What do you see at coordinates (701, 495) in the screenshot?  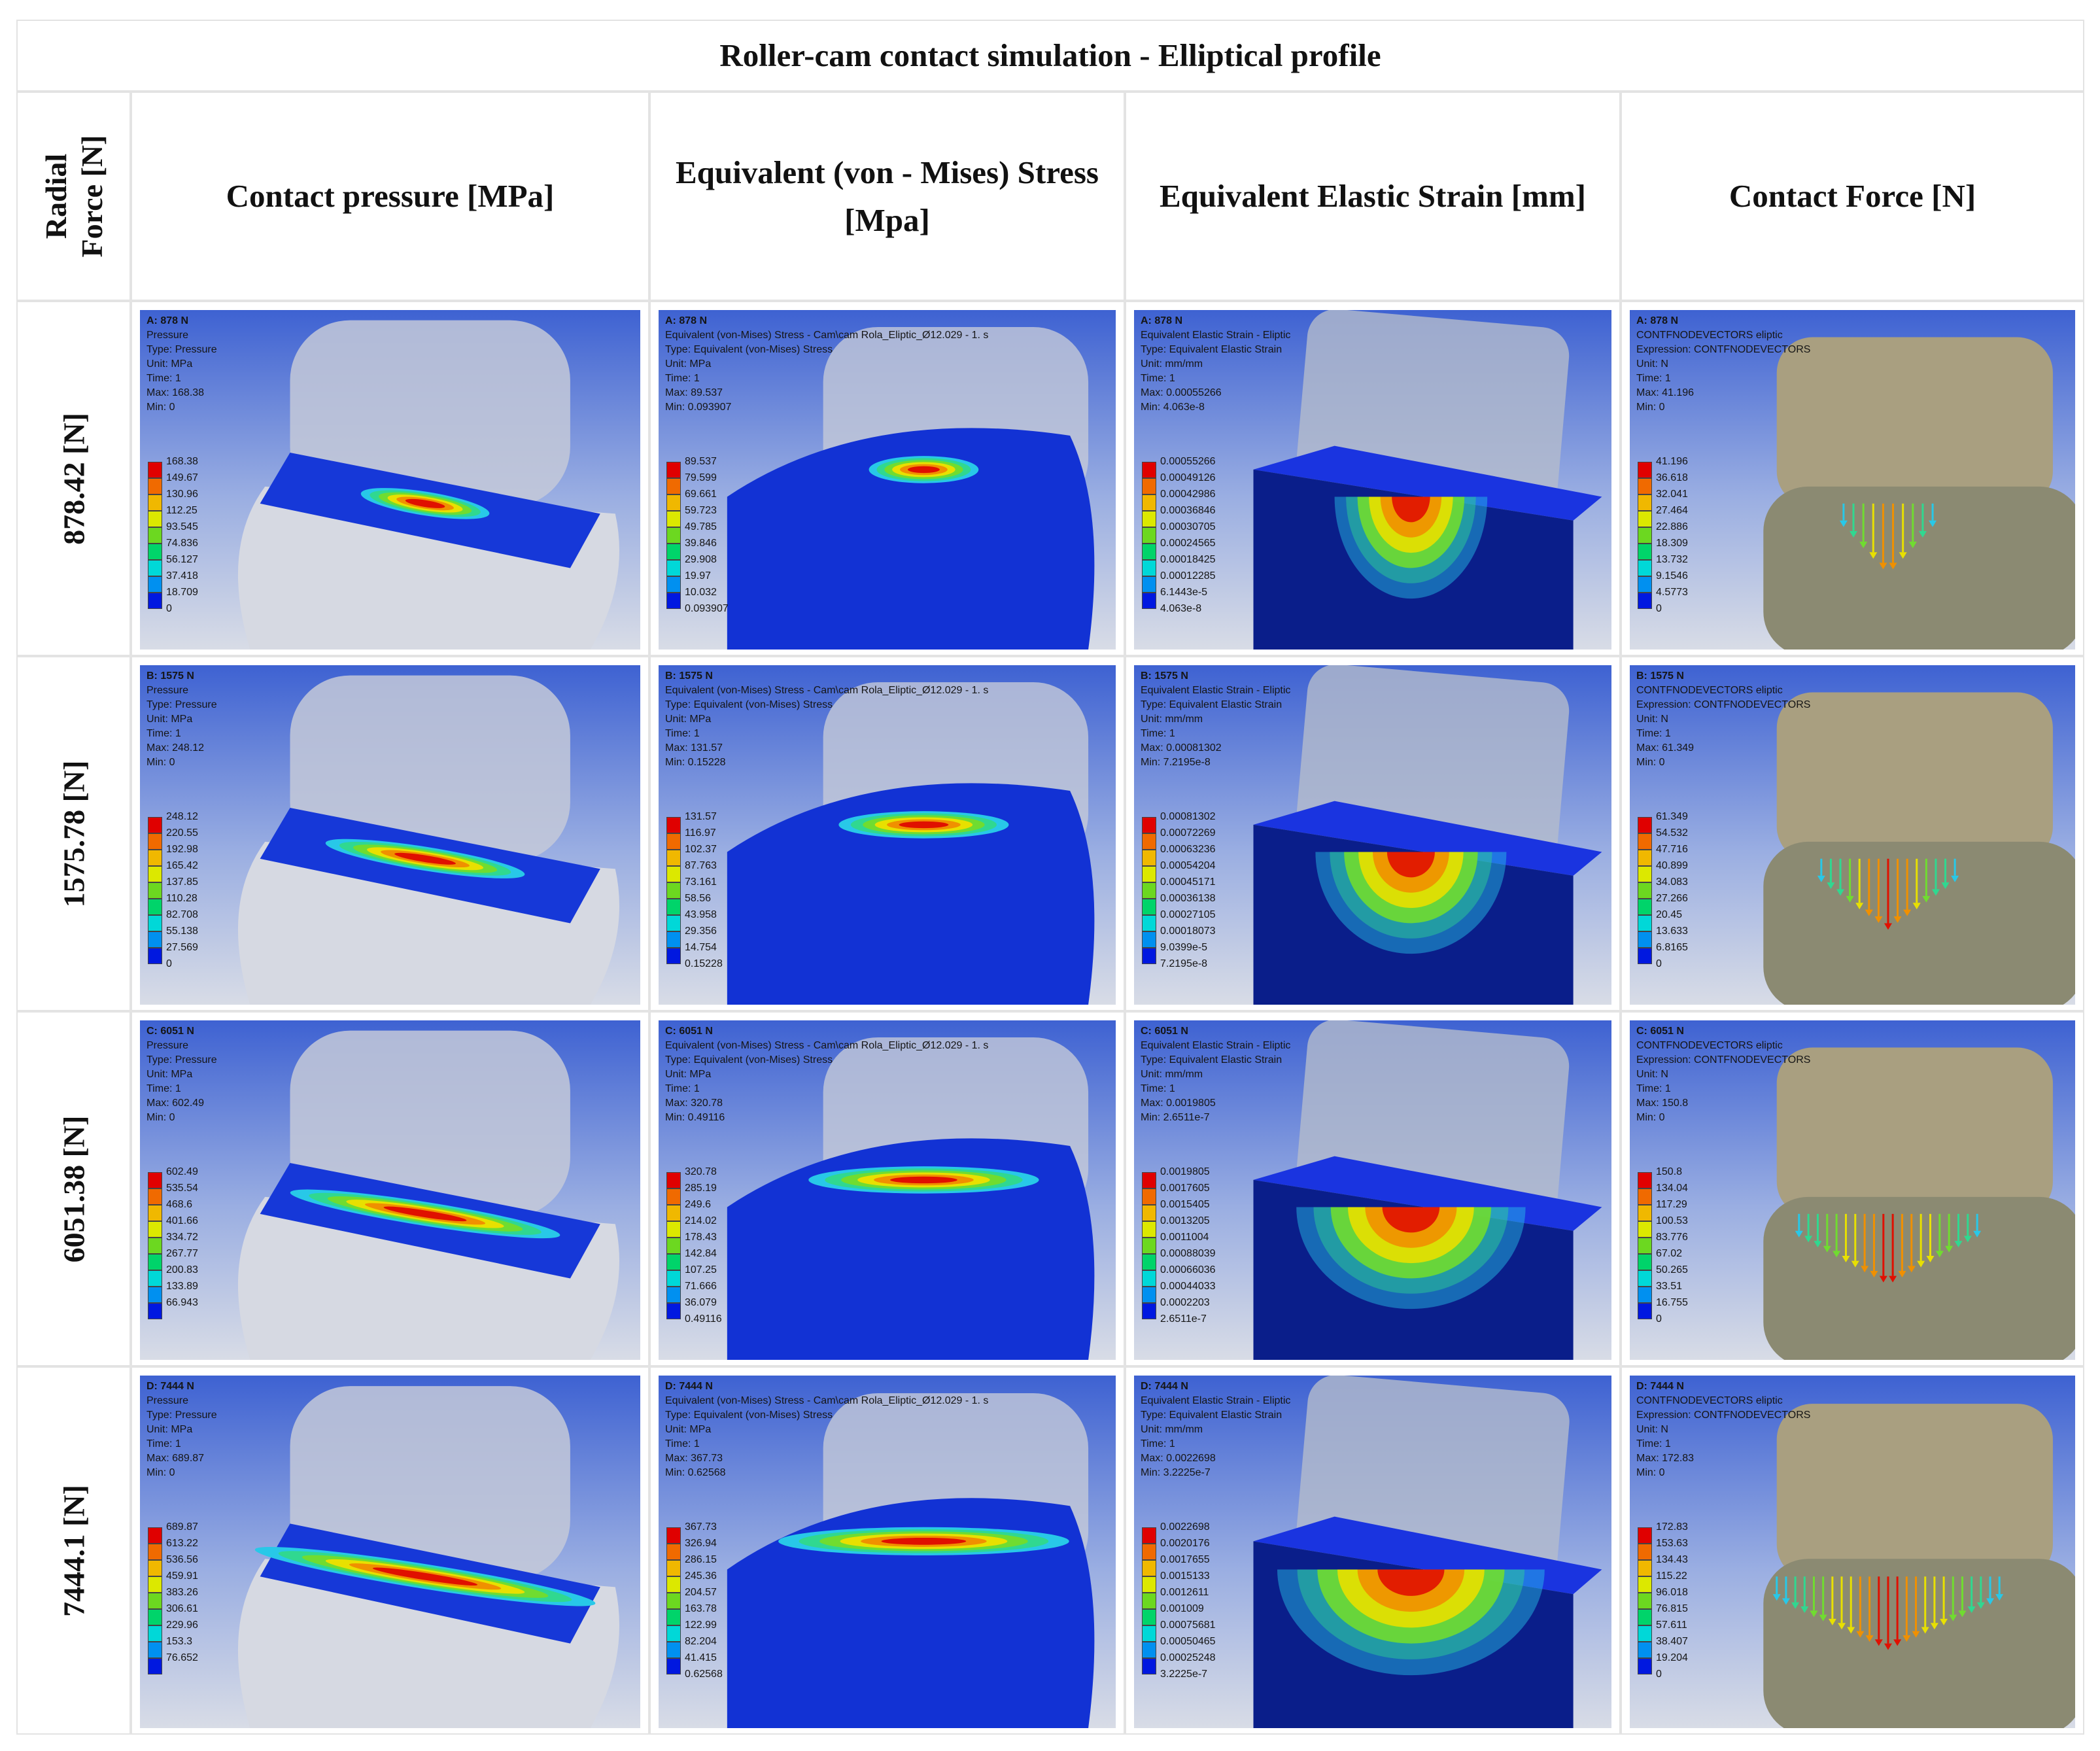 I see `legend-value: 69.661` at bounding box center [701, 495].